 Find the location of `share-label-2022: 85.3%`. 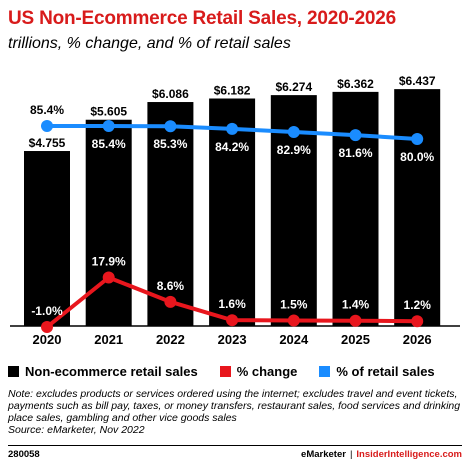

share-label-2022: 85.3% is located at coordinates (170, 144).